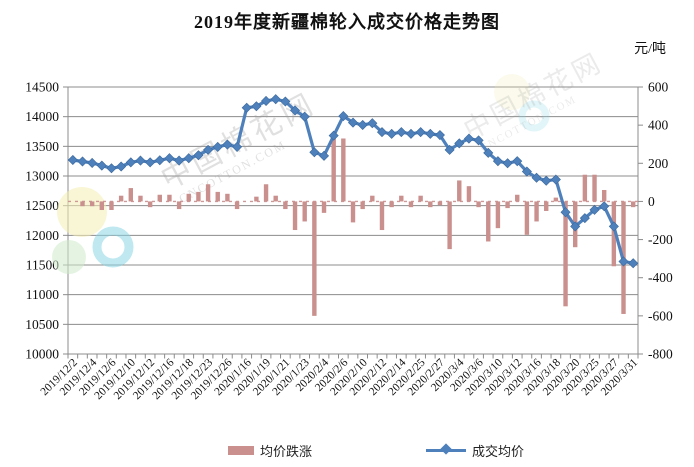  Describe the element at coordinates (347, 451) in the screenshot. I see `legend: 均价跌涨 成交均价` at that location.